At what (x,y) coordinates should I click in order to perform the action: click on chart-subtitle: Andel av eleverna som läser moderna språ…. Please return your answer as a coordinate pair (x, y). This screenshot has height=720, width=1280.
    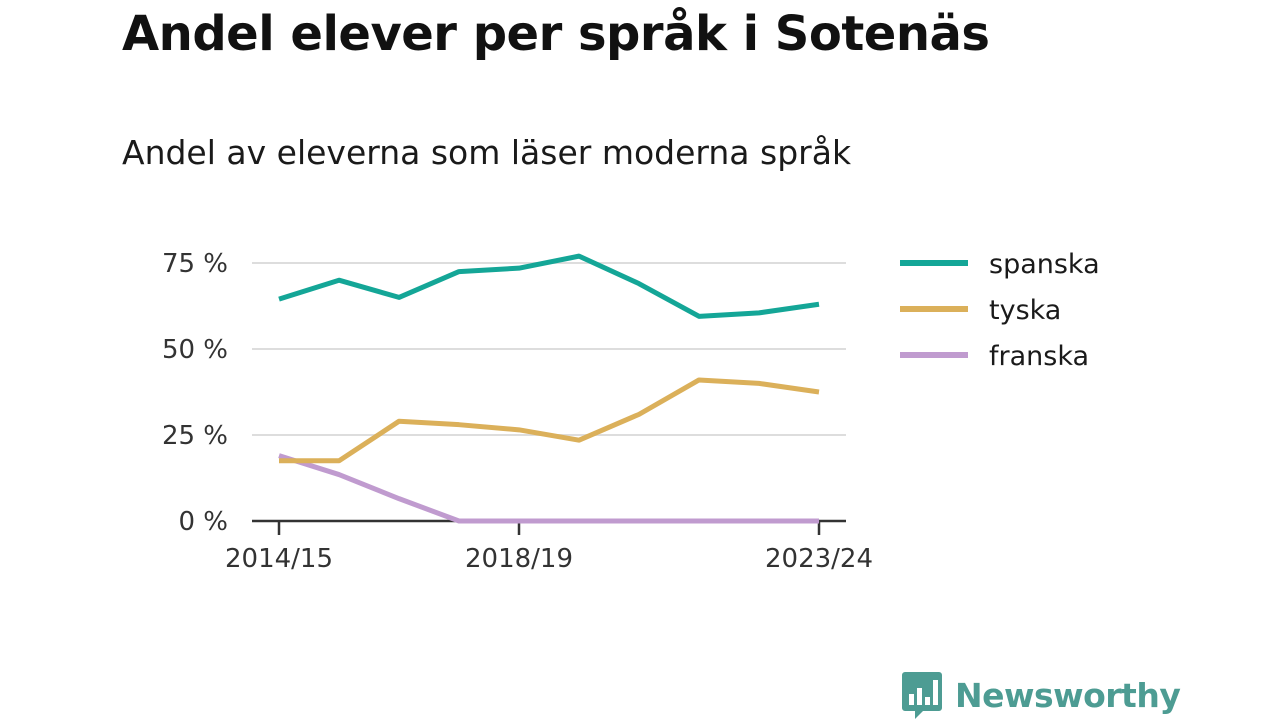
    Looking at the image, I should click on (487, 152).